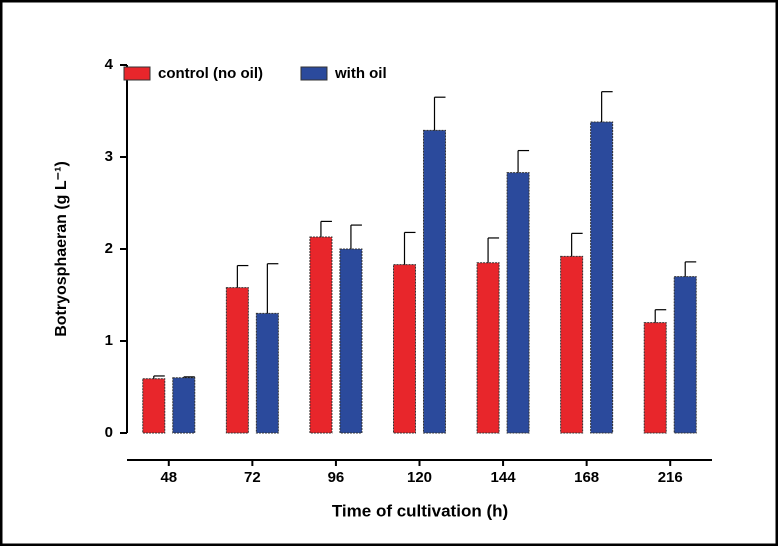  Describe the element at coordinates (420, 510) in the screenshot. I see `x-axis-label: Time of cultivation (h)` at that location.